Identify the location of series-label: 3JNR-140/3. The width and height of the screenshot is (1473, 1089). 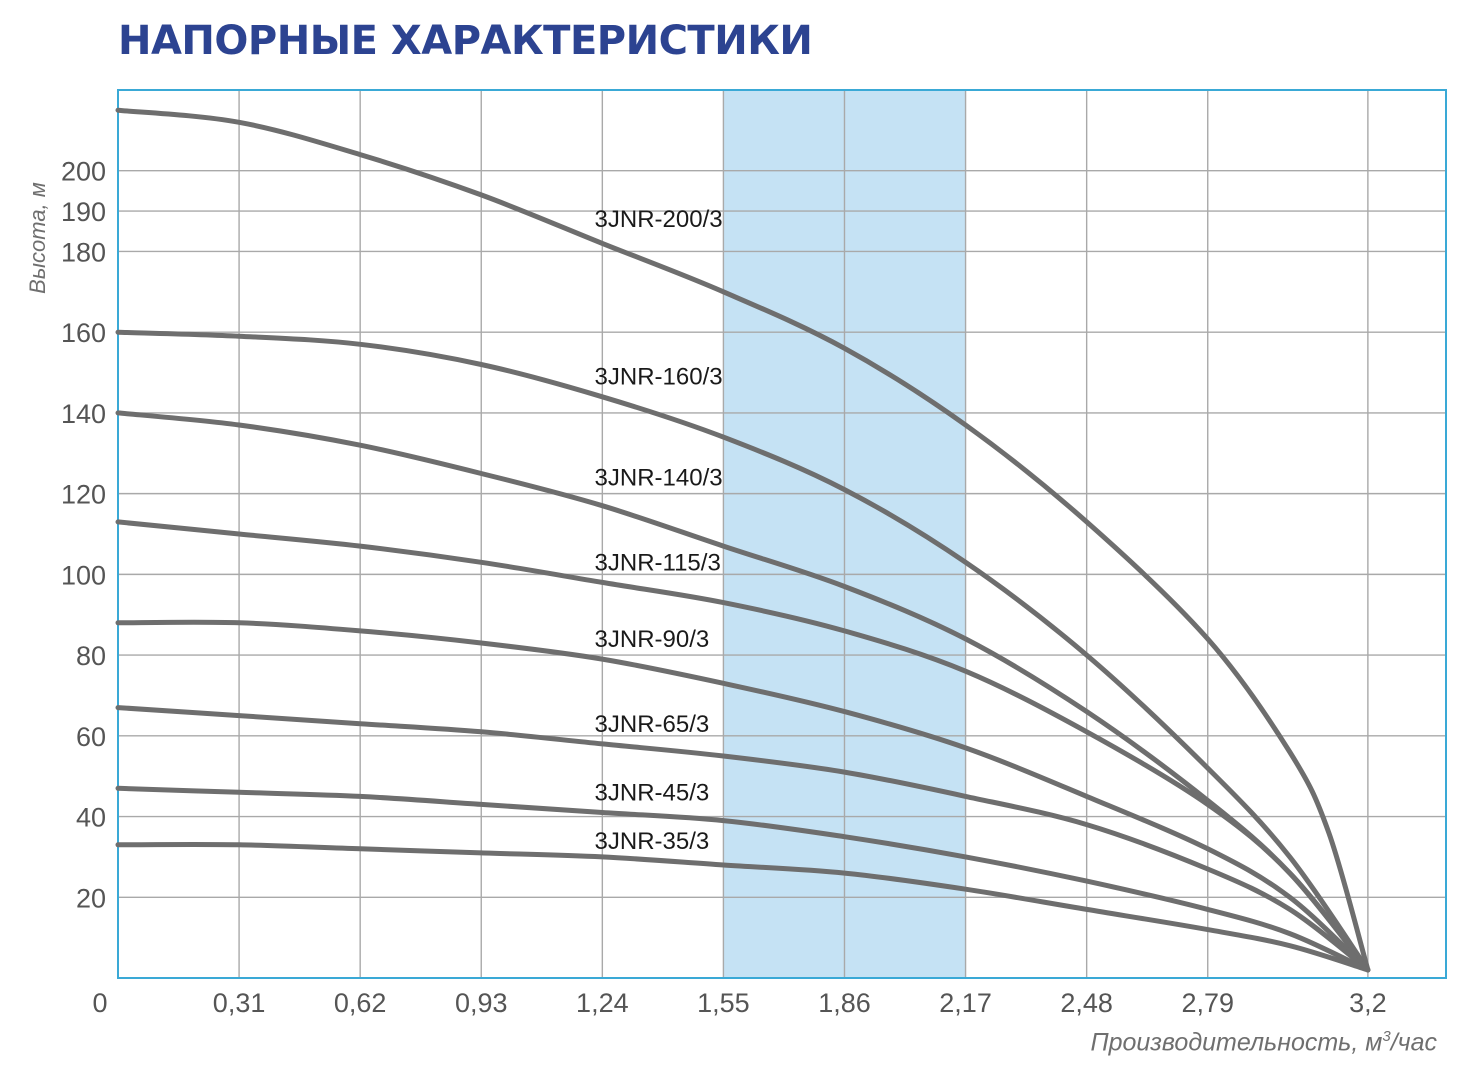
(659, 478).